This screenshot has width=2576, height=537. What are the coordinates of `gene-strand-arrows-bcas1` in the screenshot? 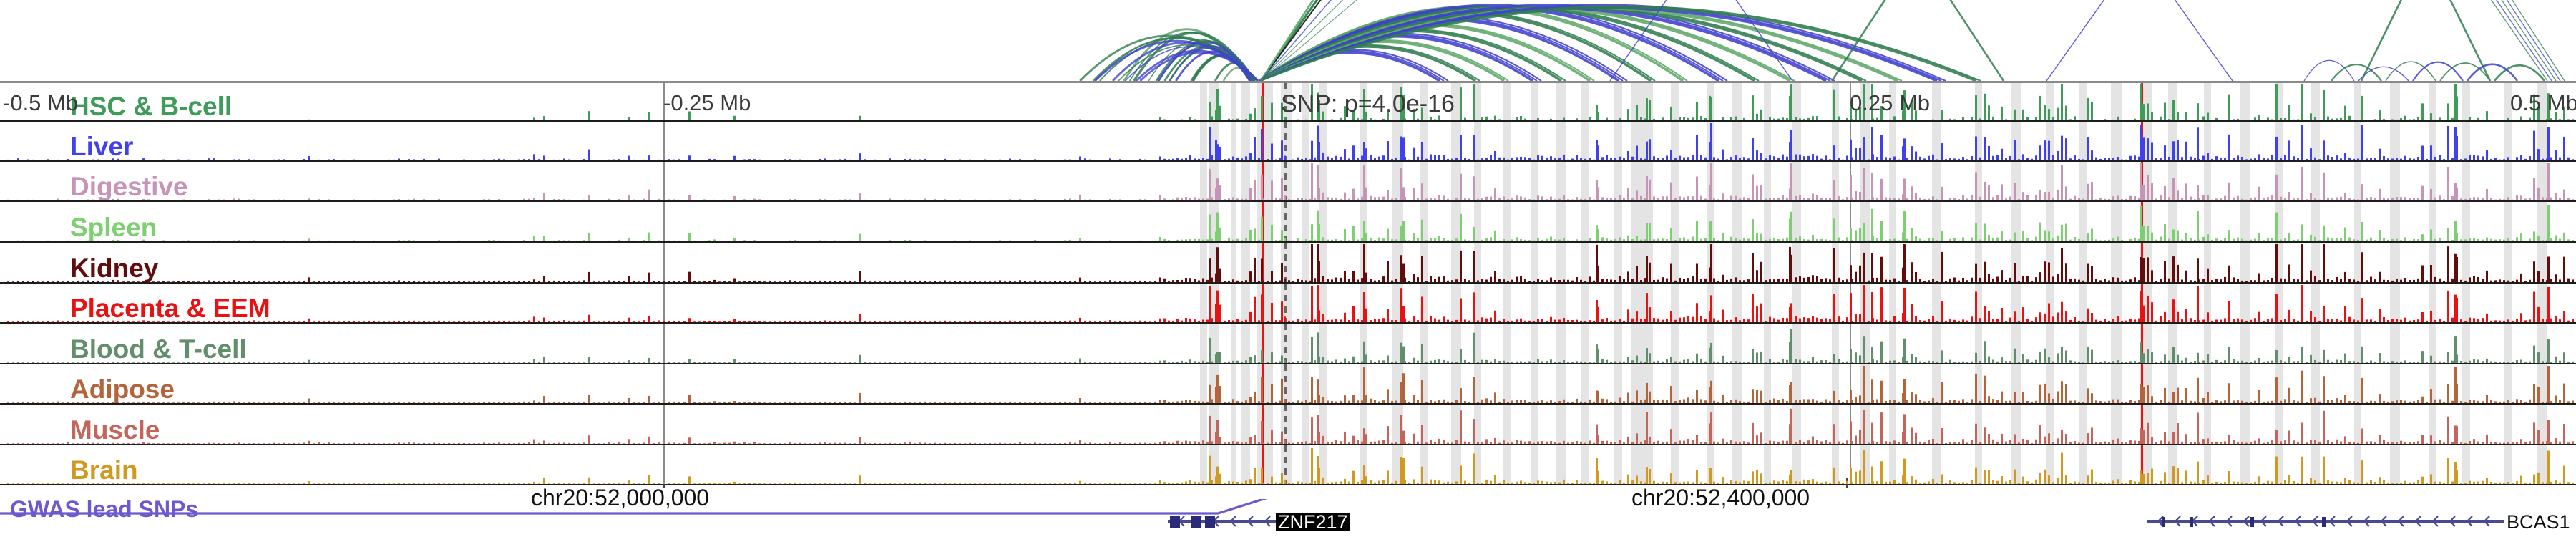 It's located at (2325, 522).